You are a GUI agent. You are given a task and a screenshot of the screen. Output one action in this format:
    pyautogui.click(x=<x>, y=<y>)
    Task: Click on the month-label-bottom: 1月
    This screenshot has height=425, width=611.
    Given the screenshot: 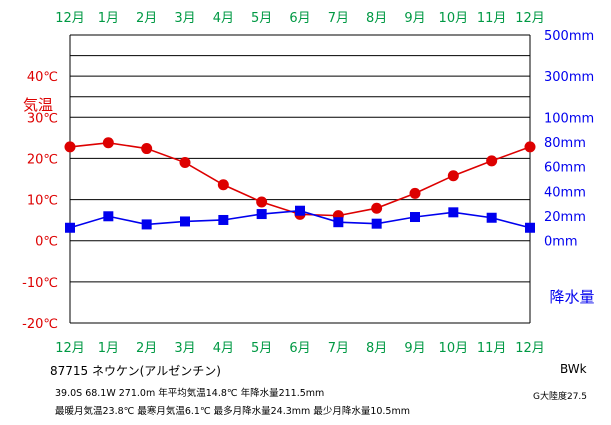 What is the action you would take?
    pyautogui.click(x=108, y=348)
    